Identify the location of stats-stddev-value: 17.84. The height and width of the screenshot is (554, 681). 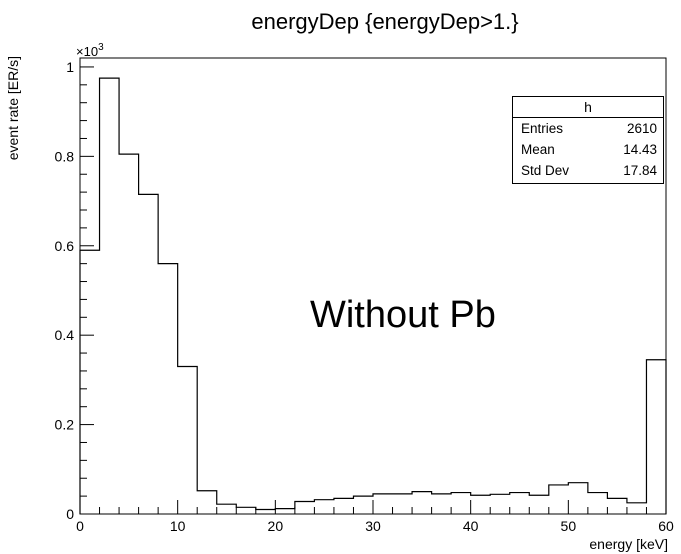
(640, 170).